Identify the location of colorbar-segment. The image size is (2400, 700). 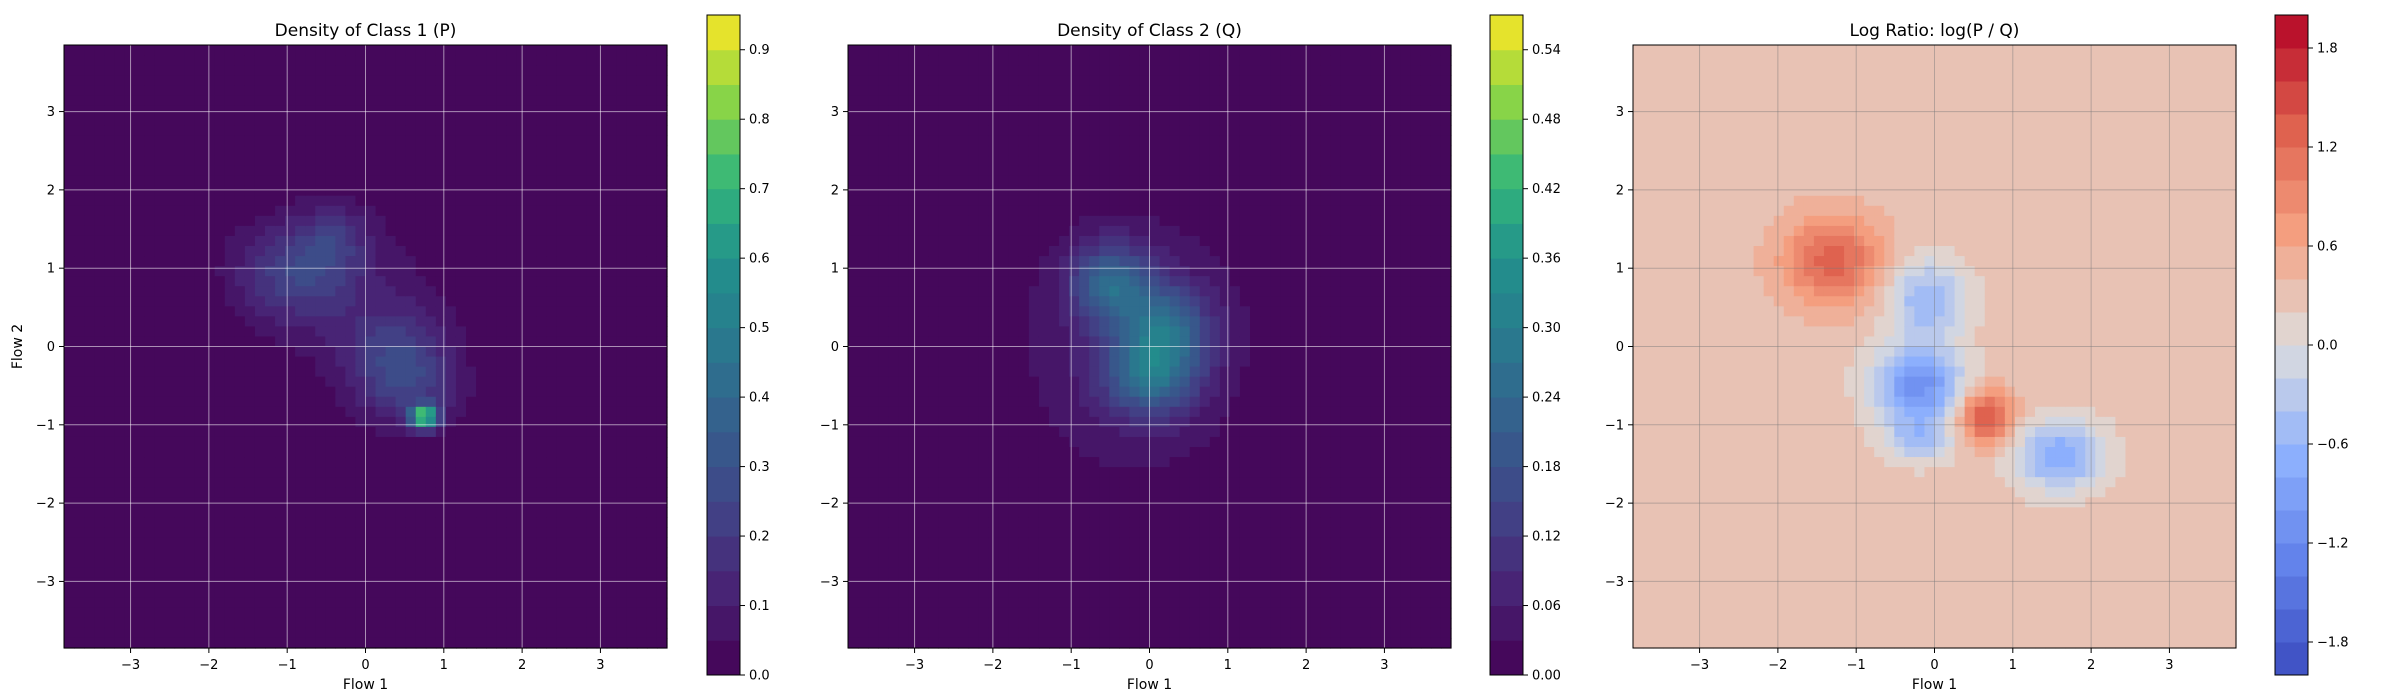
(723, 276).